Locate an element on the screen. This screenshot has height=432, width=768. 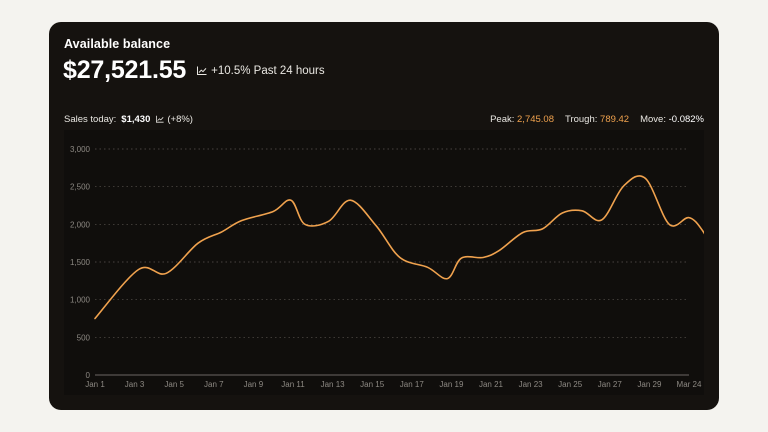
peak-label: Peak: is located at coordinates (502, 119).